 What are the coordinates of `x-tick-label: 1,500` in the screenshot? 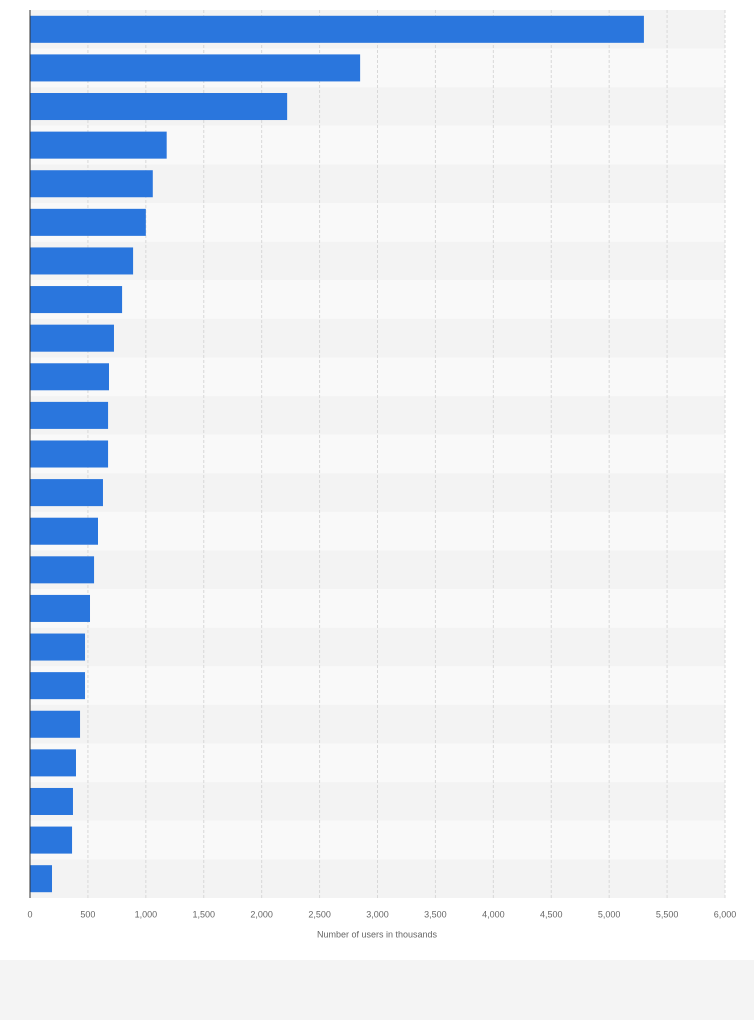 It's located at (203, 914).